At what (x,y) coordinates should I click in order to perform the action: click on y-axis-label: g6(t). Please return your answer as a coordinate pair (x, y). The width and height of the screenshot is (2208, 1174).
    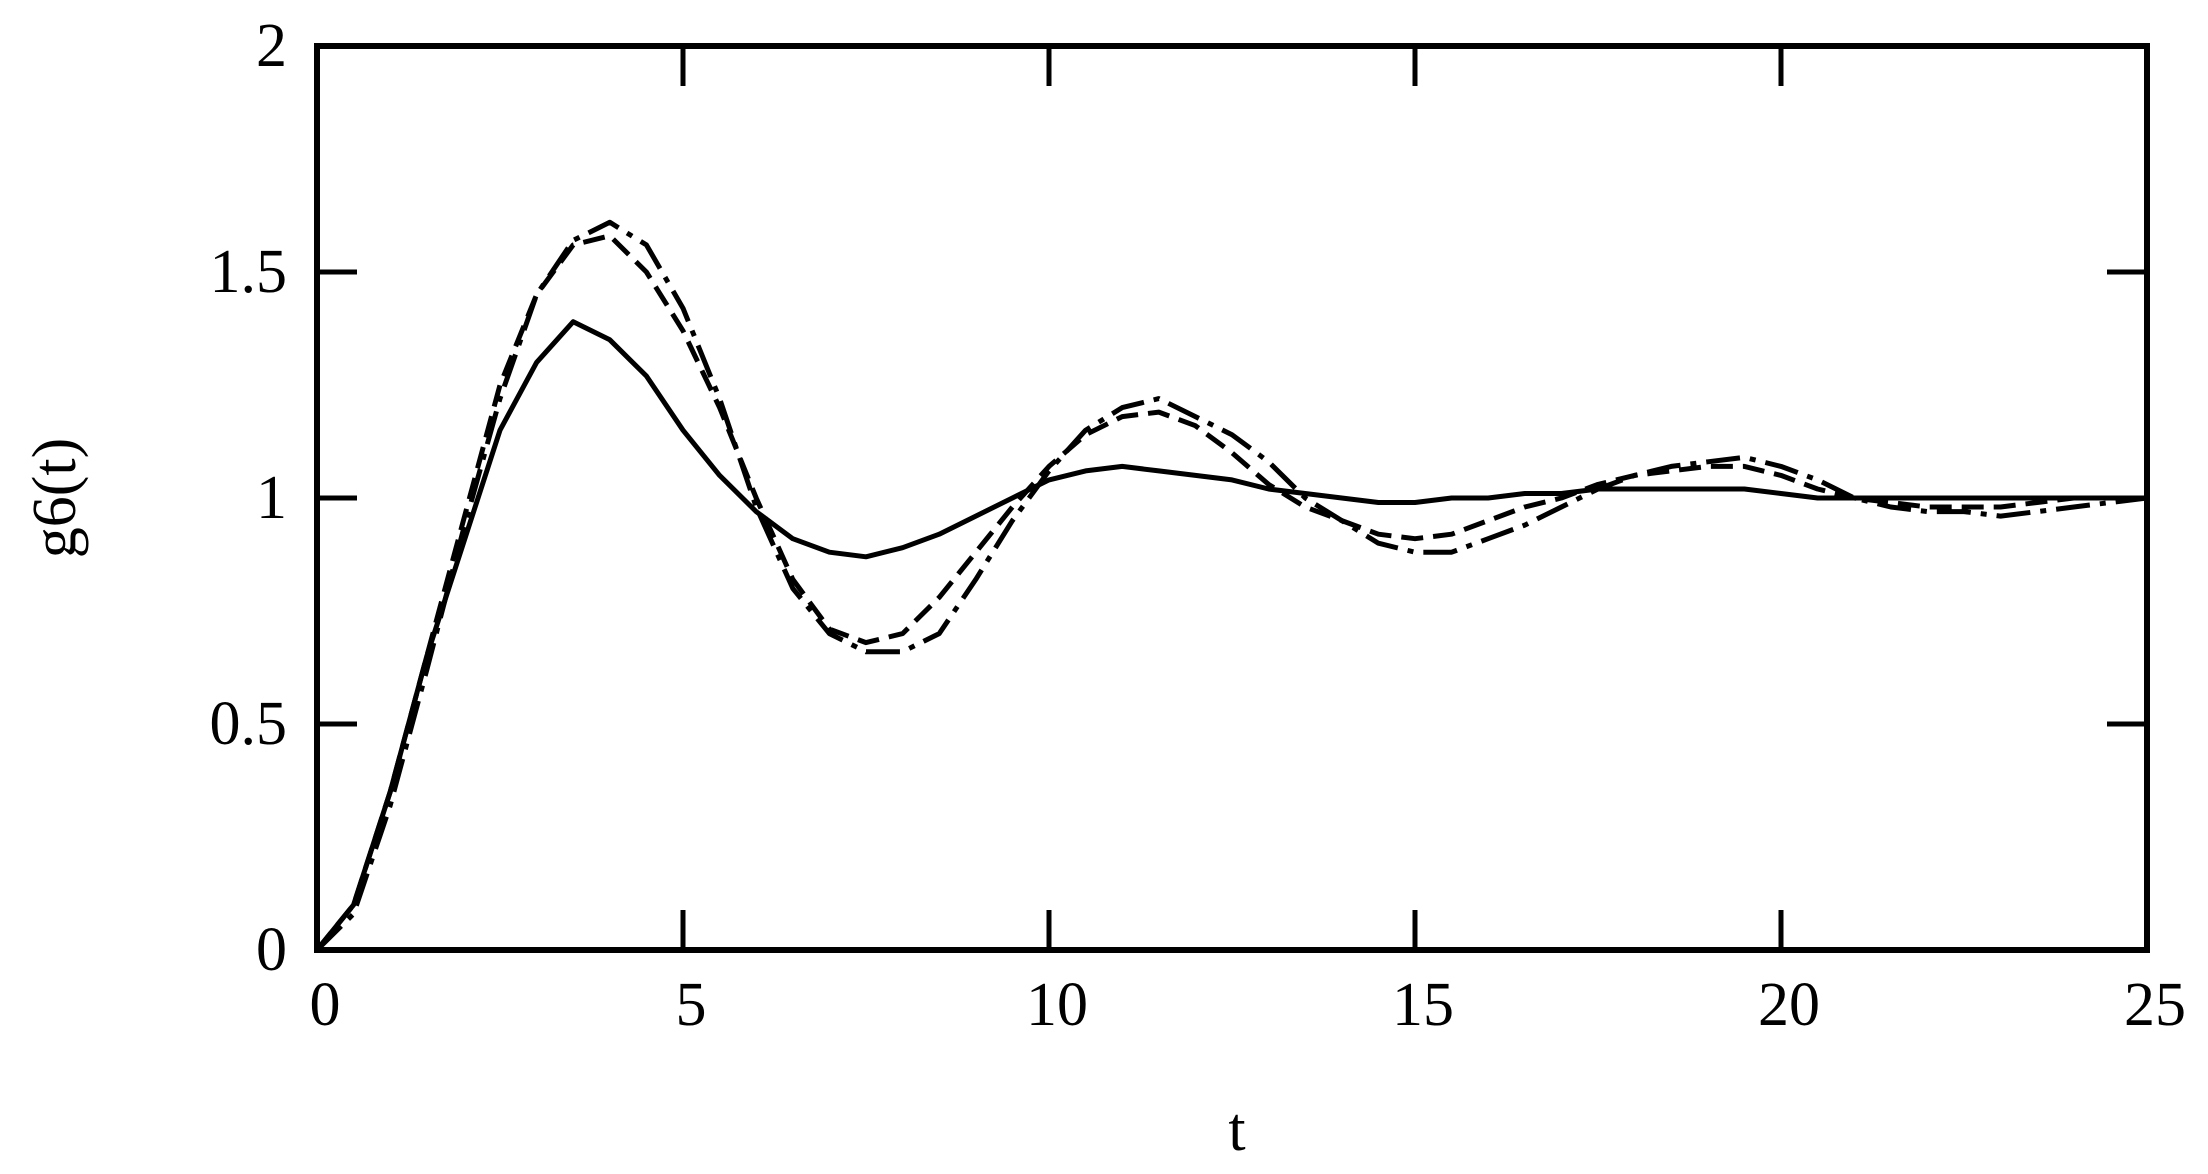
    Looking at the image, I should click on (55, 498).